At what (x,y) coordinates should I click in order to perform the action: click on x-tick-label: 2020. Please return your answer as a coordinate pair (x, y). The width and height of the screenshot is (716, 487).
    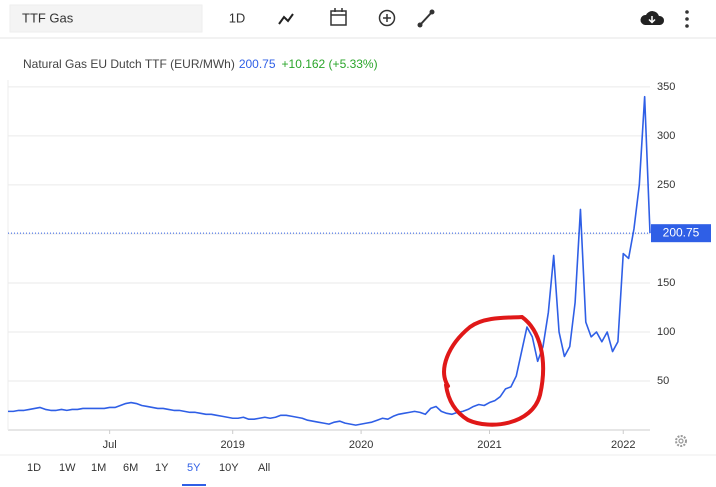
    Looking at the image, I should click on (361, 445).